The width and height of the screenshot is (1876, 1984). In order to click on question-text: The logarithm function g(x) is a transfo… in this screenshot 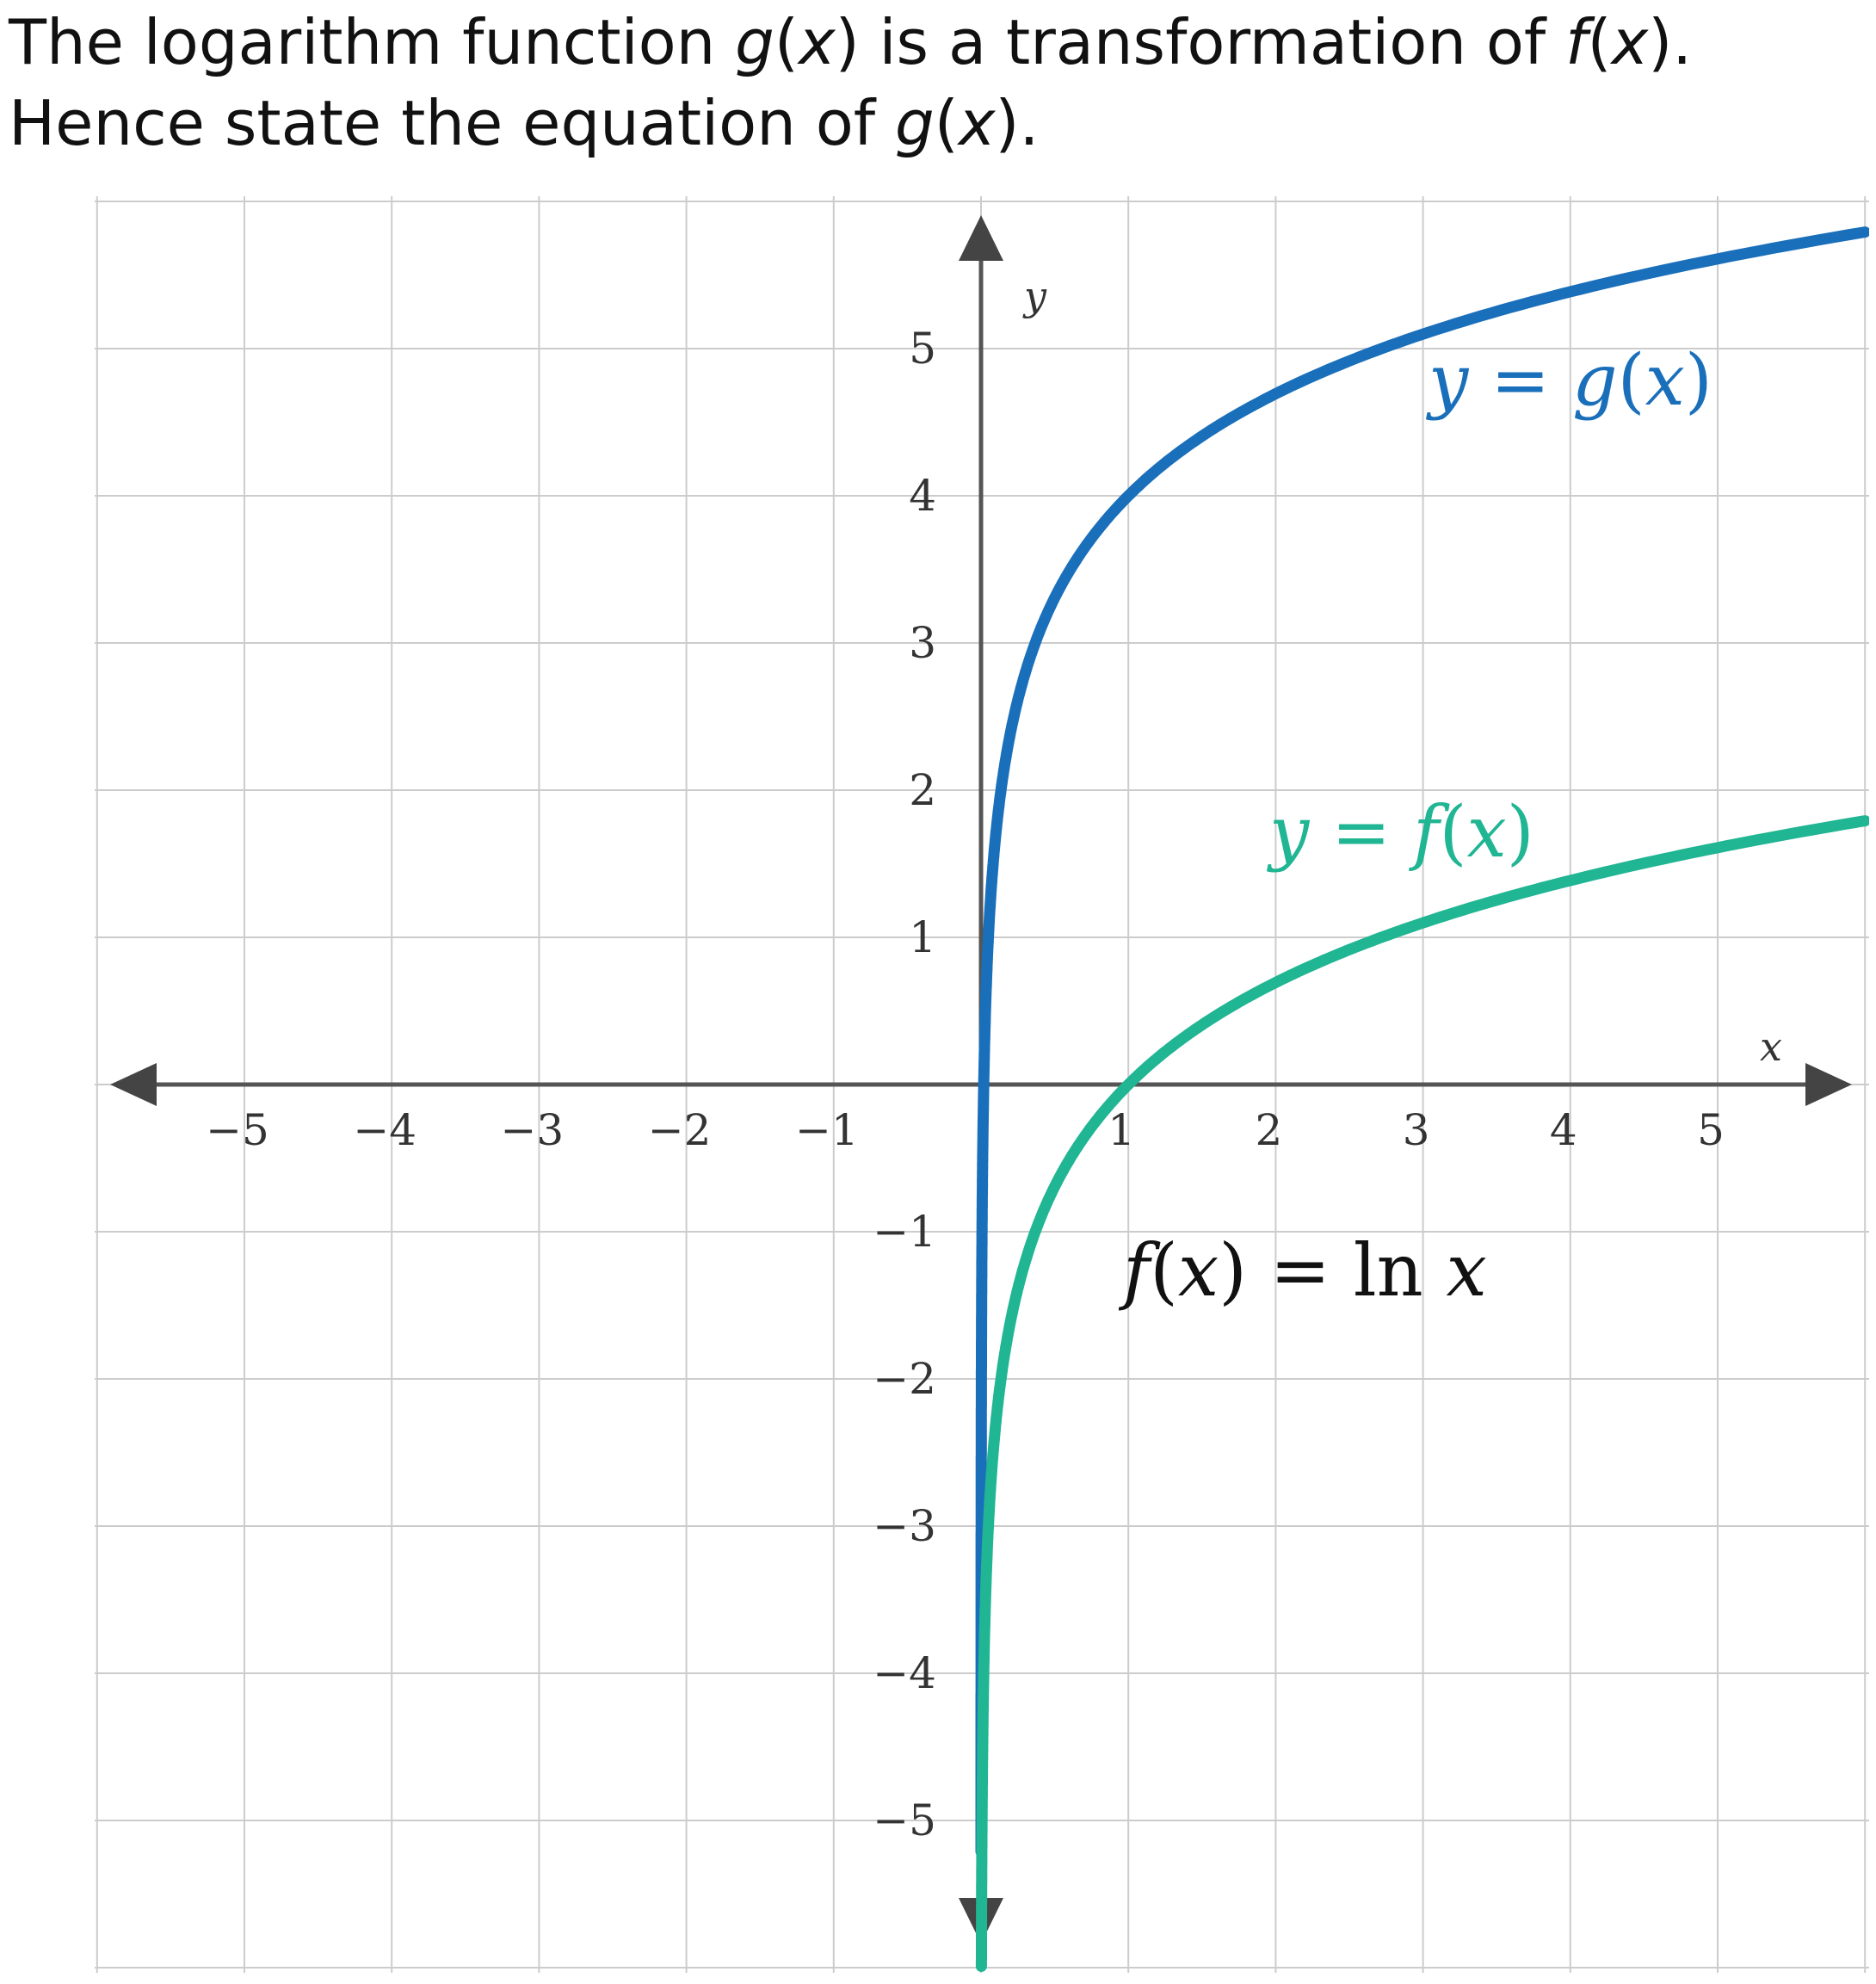, I will do `click(938, 83)`.